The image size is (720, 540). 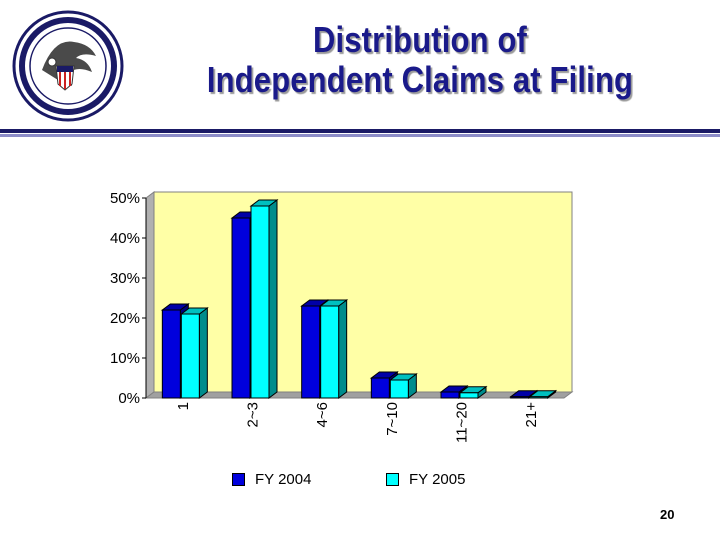 I want to click on legend-item-fy2005: FY 2005, so click(x=425, y=479).